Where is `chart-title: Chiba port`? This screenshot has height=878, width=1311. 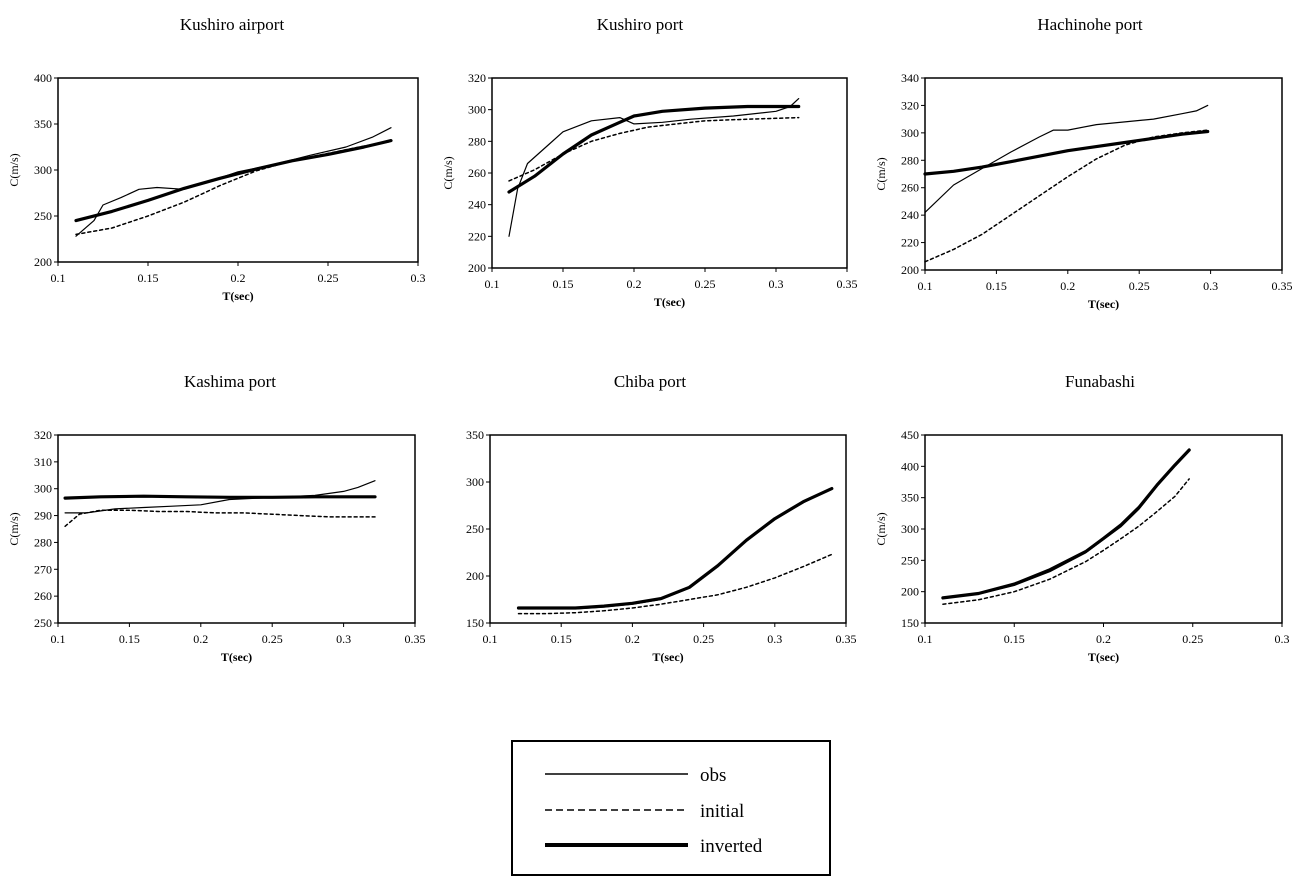 chart-title: Chiba port is located at coordinates (650, 381).